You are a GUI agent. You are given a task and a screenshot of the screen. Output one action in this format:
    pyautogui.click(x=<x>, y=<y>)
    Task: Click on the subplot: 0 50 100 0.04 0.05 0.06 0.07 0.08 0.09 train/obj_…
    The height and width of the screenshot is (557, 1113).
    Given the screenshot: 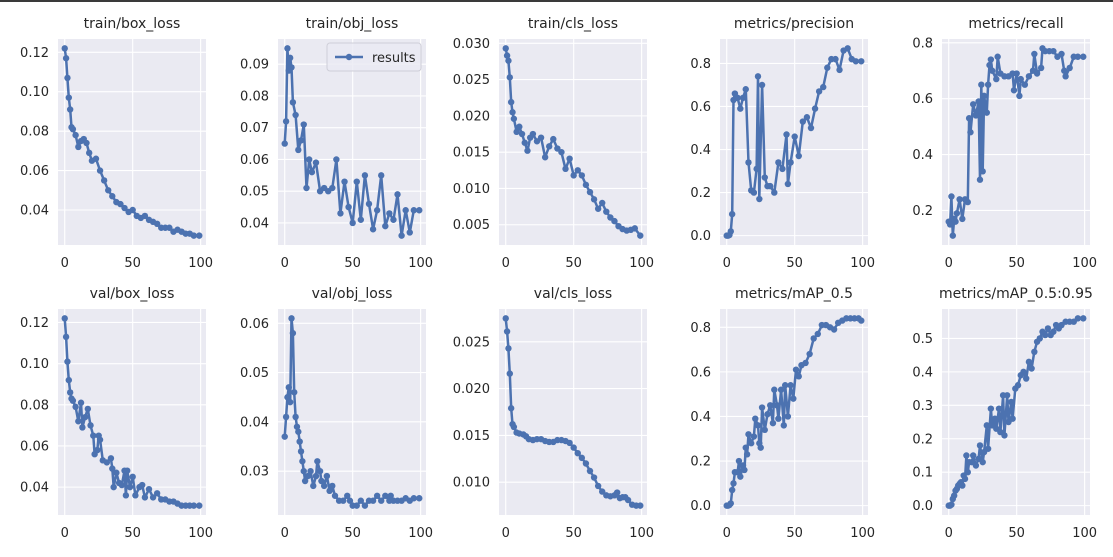 What is the action you would take?
    pyautogui.click(x=336, y=143)
    